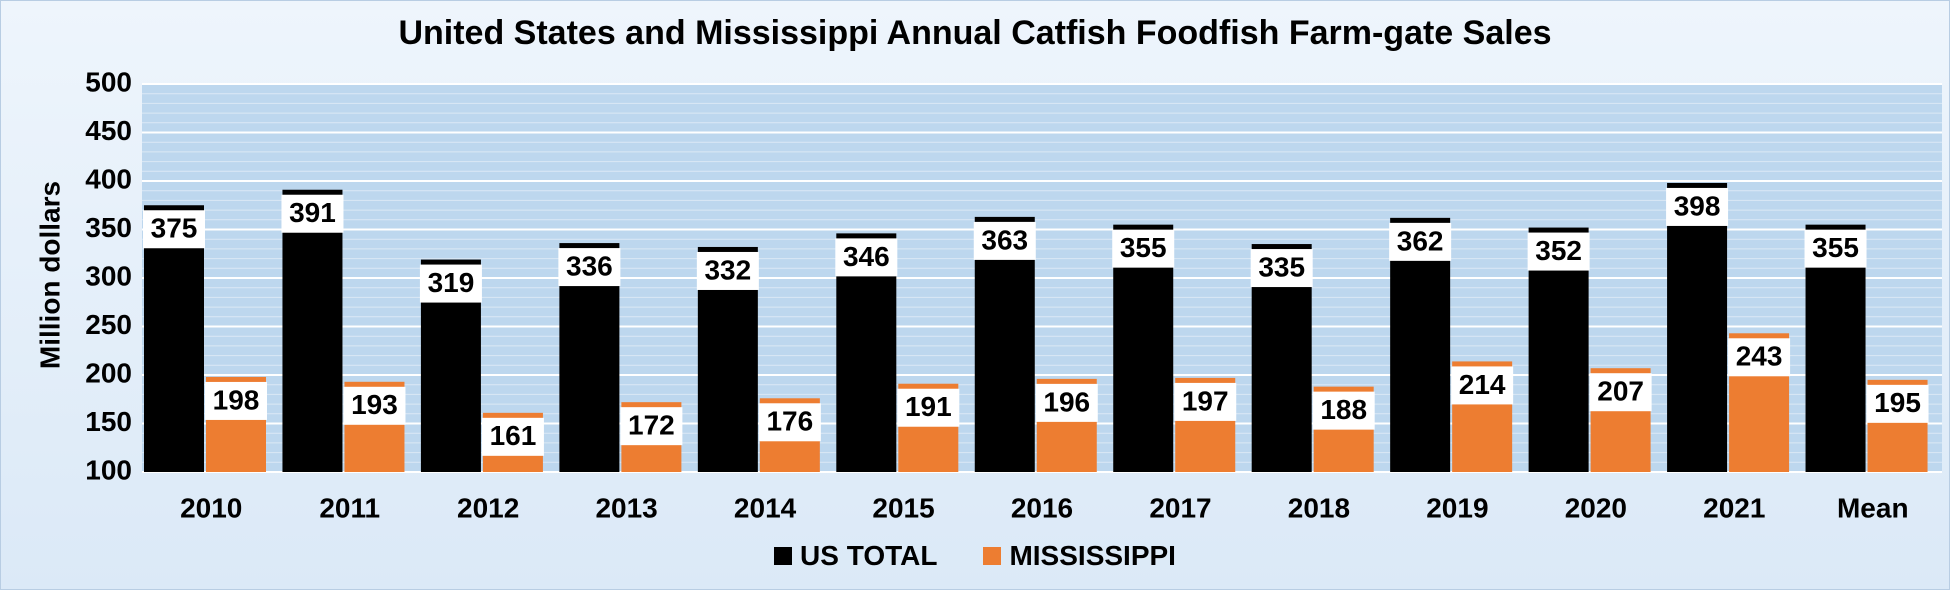 The width and height of the screenshot is (1950, 590). I want to click on data-label: 191, so click(928, 406).